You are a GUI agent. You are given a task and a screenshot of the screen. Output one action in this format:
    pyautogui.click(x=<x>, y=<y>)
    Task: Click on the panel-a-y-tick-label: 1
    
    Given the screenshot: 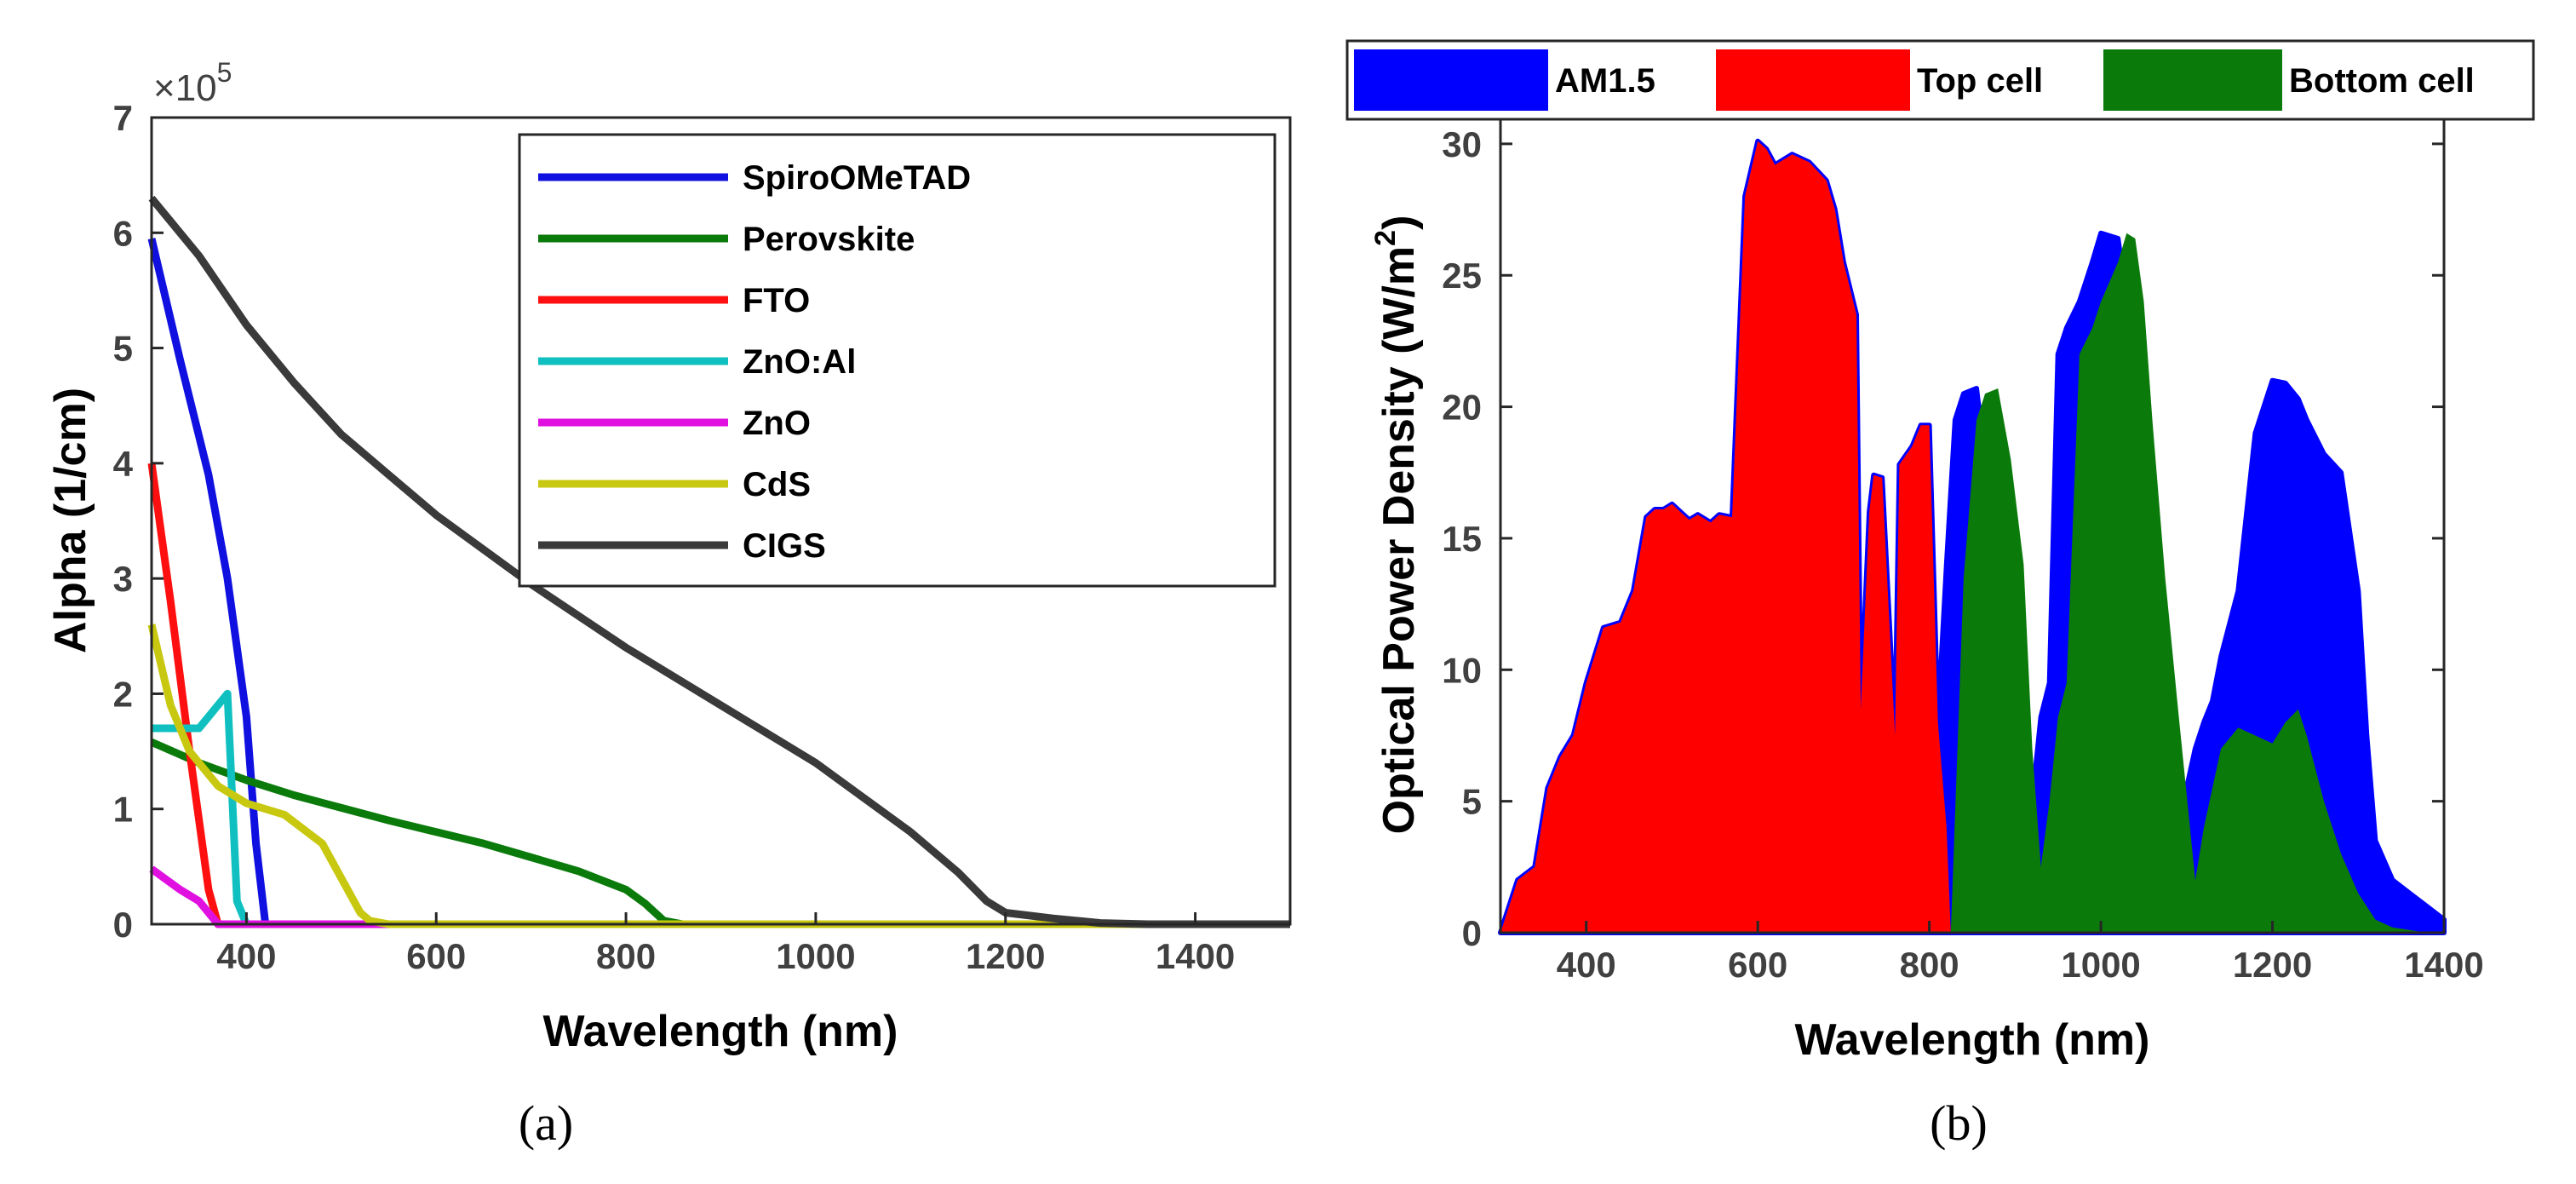 What is the action you would take?
    pyautogui.click(x=123, y=810)
    